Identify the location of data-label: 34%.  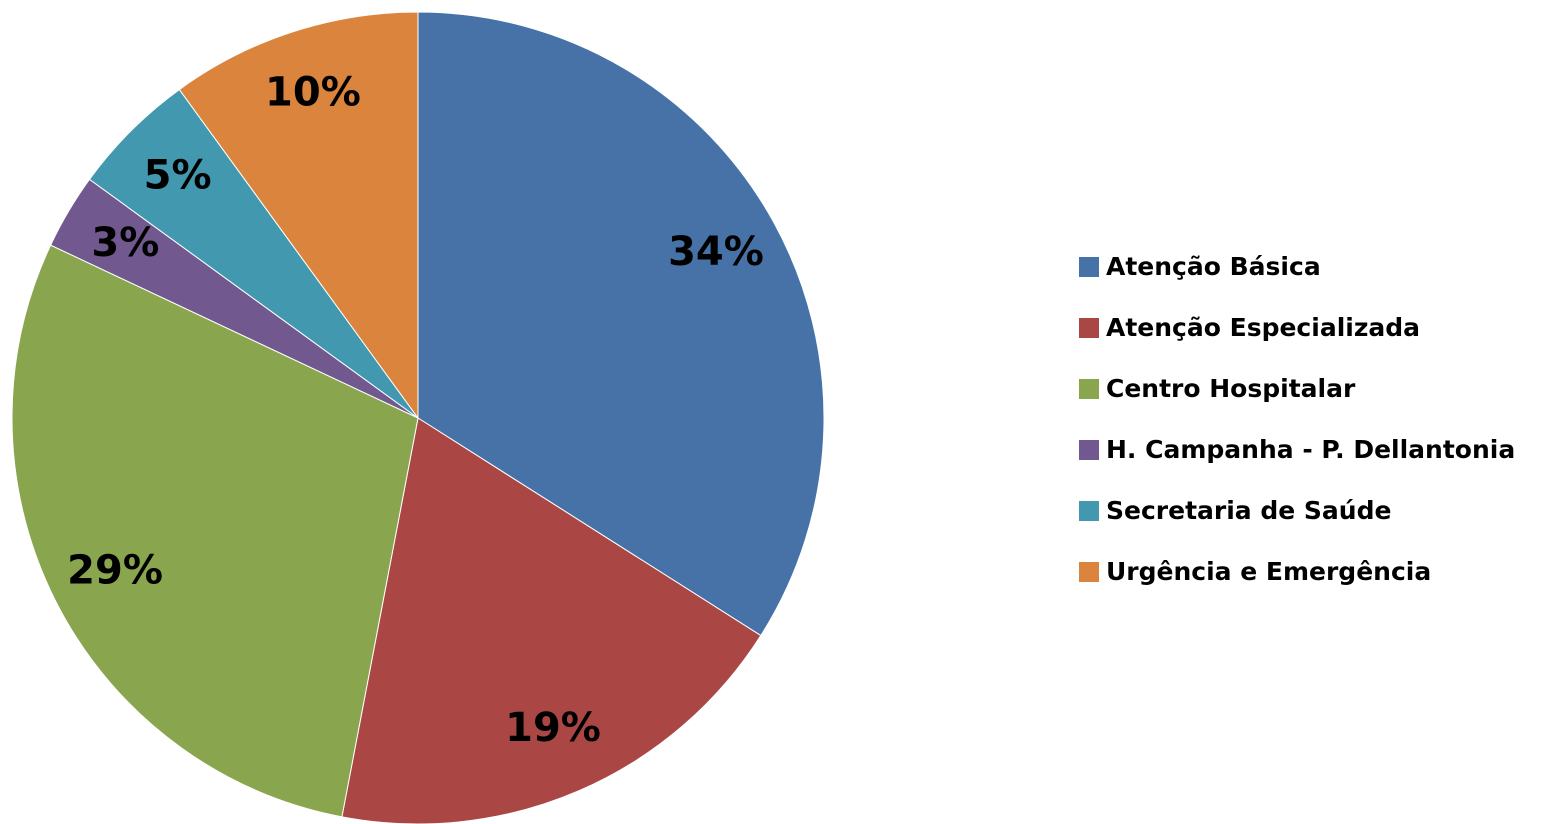
(716, 252).